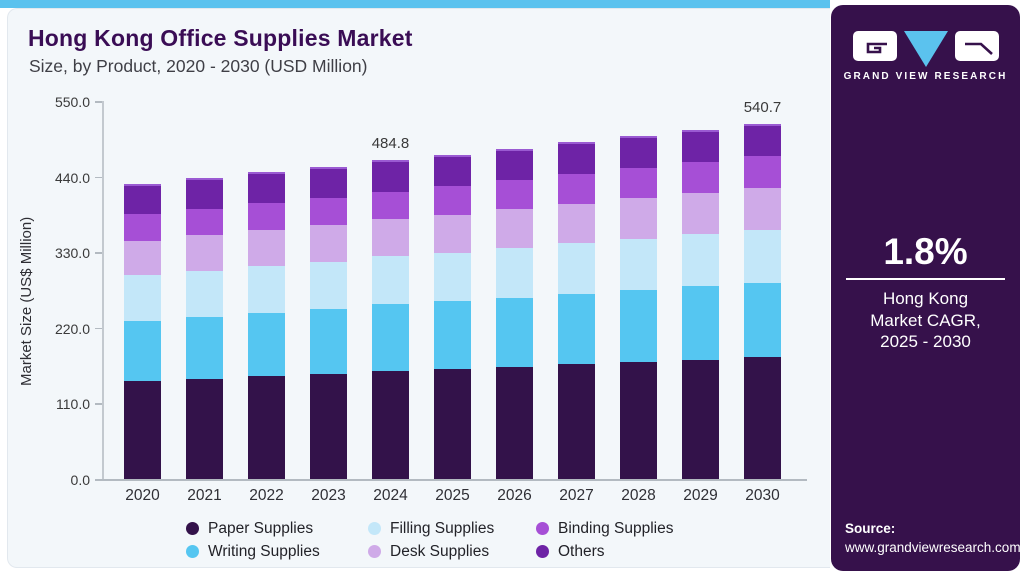 The image size is (1025, 576). I want to click on logo-g-glyph, so click(876, 48).